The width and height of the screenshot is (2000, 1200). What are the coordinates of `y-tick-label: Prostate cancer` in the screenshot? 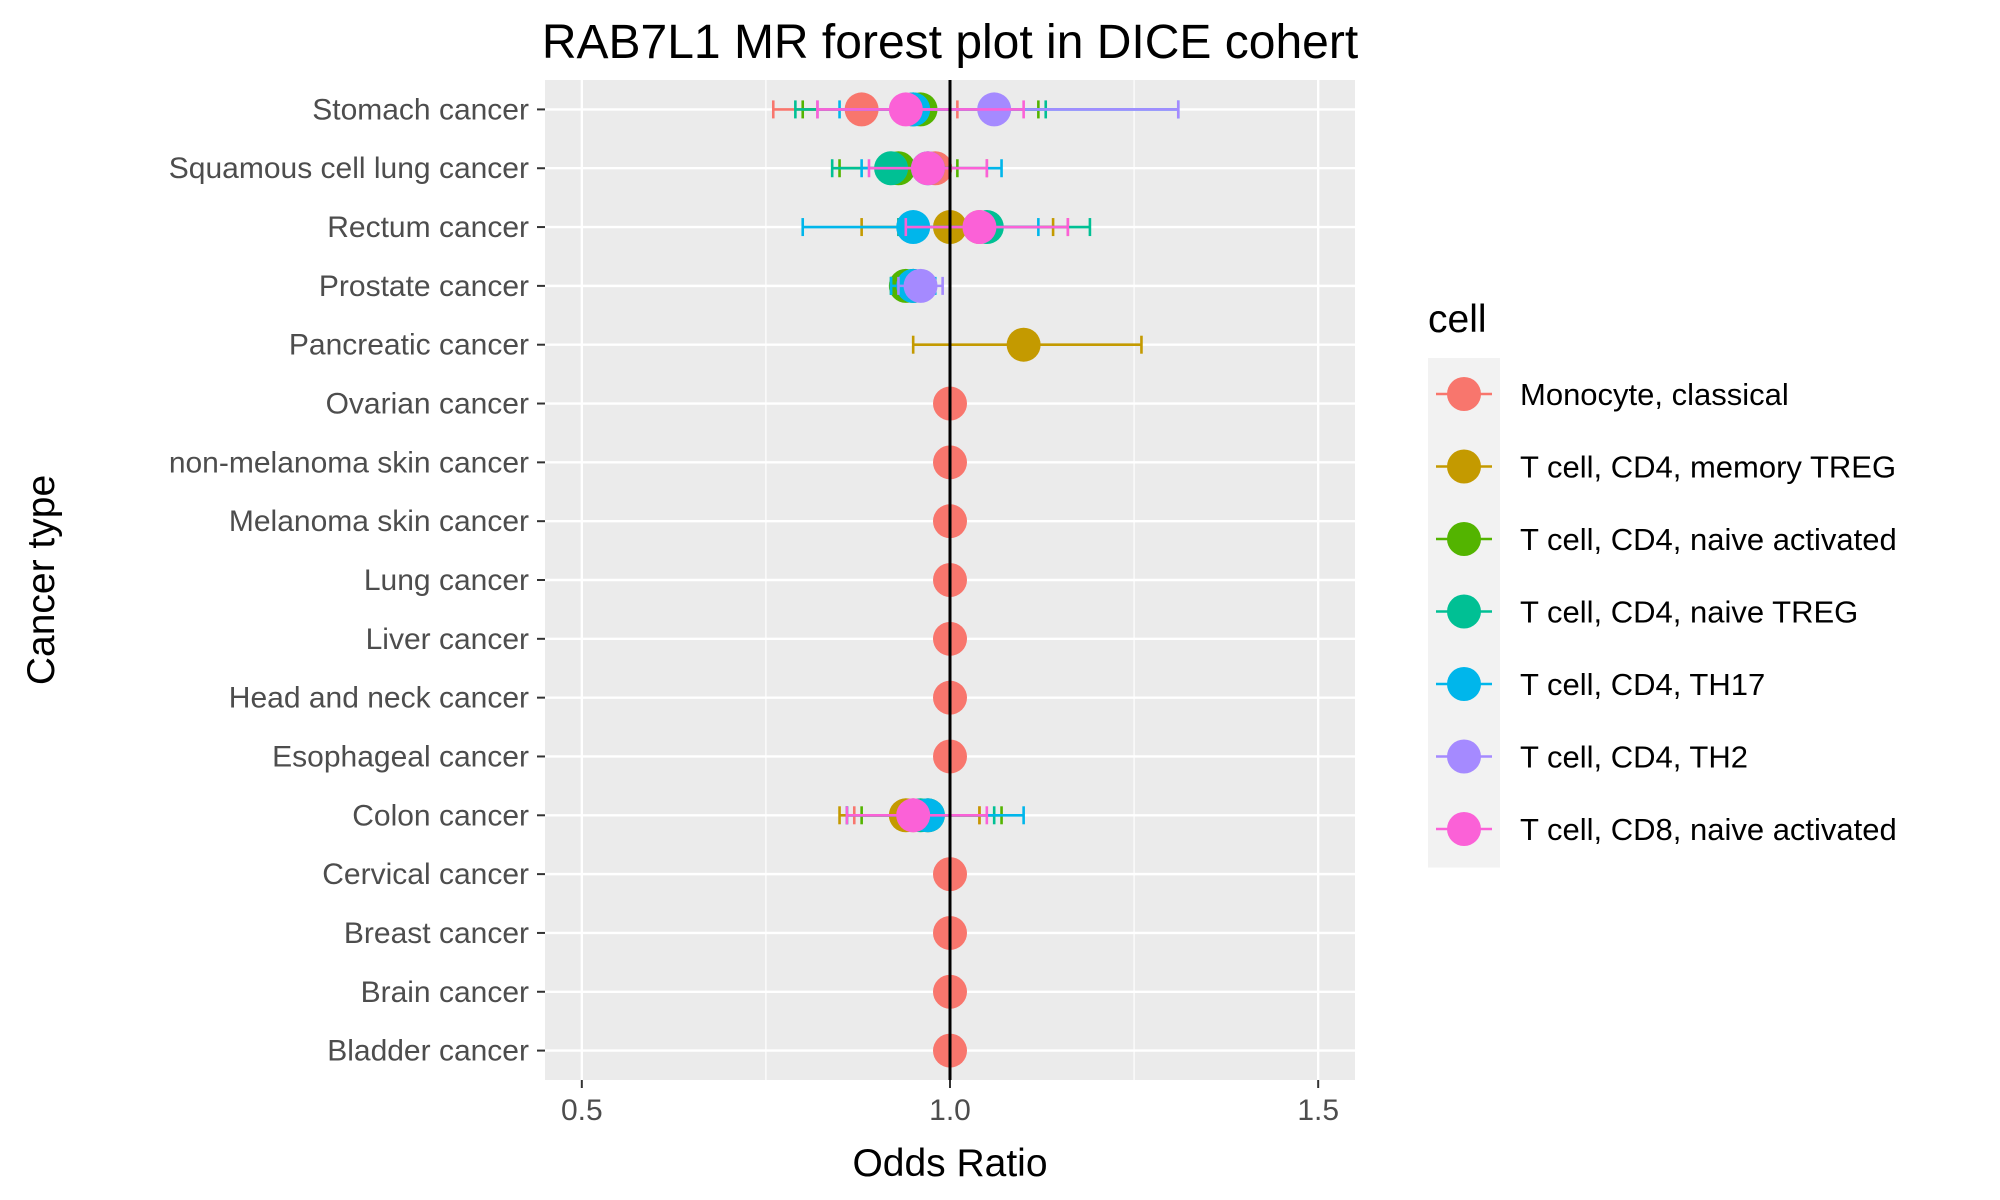 It's located at (424, 286).